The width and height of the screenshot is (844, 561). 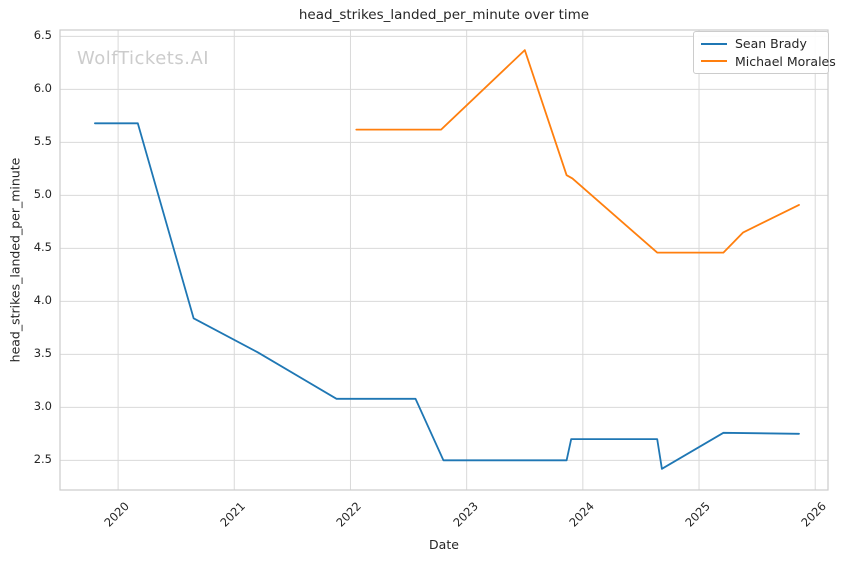 I want to click on legend-label: Michael Morales, so click(x=785, y=61).